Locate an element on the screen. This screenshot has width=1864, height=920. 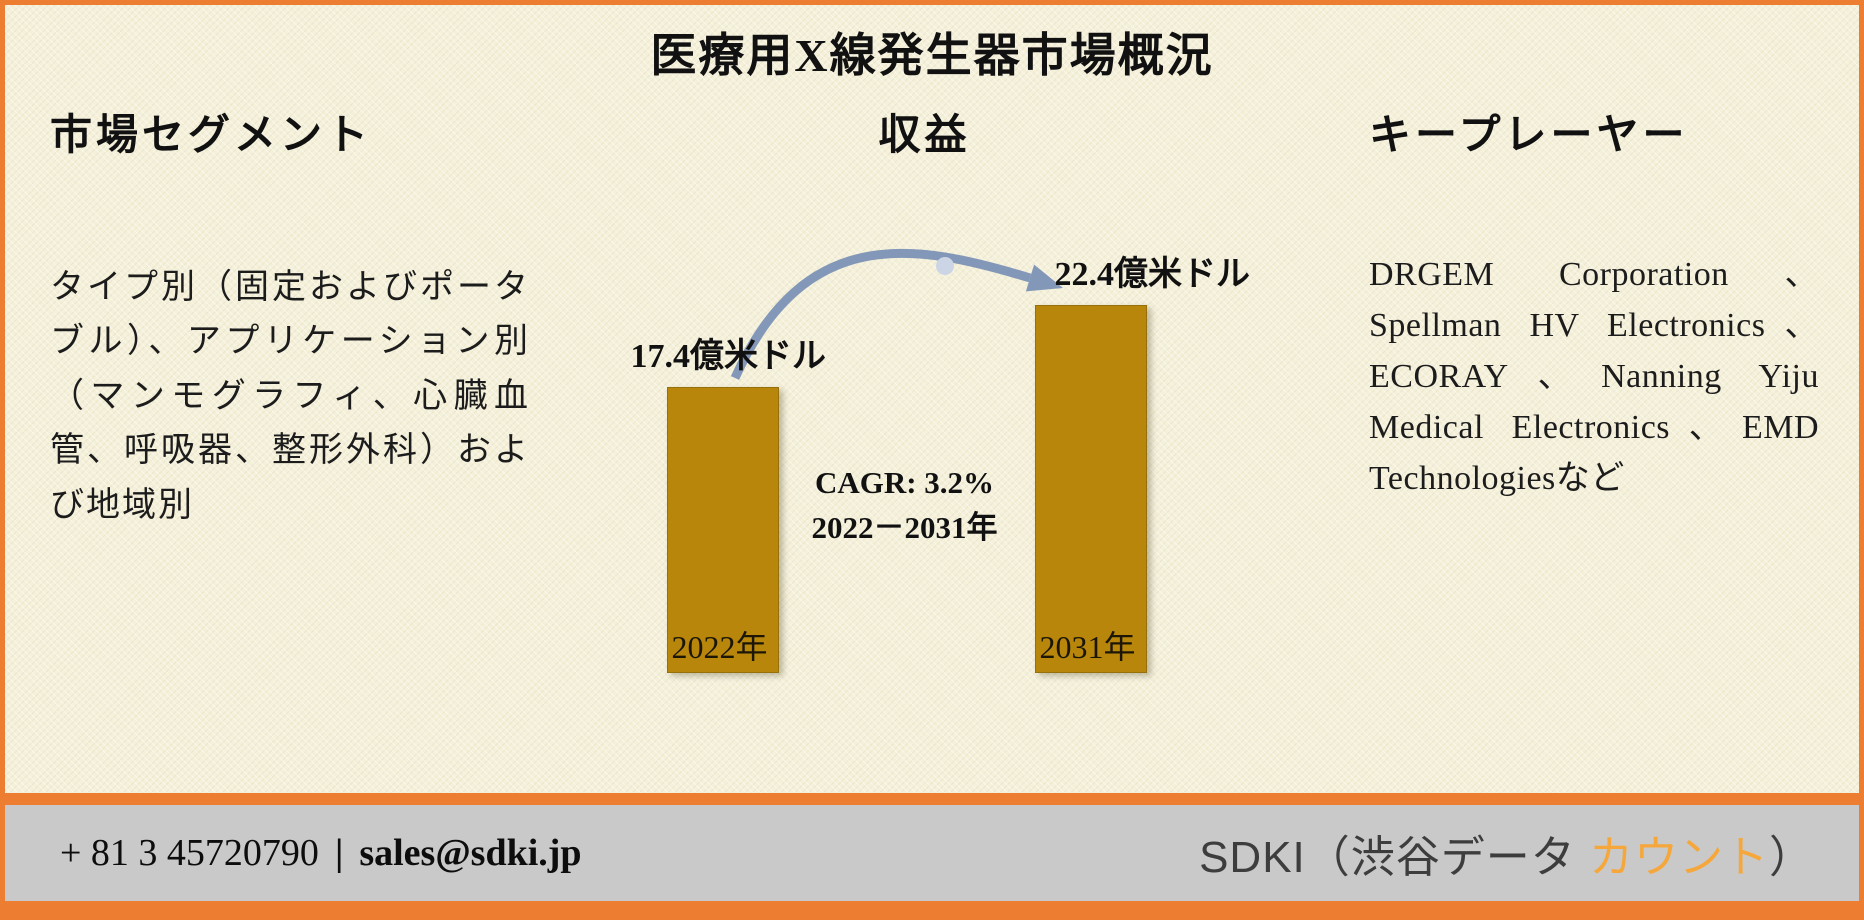
cagr-line1: CAGR: 3.2% is located at coordinates (904, 482).